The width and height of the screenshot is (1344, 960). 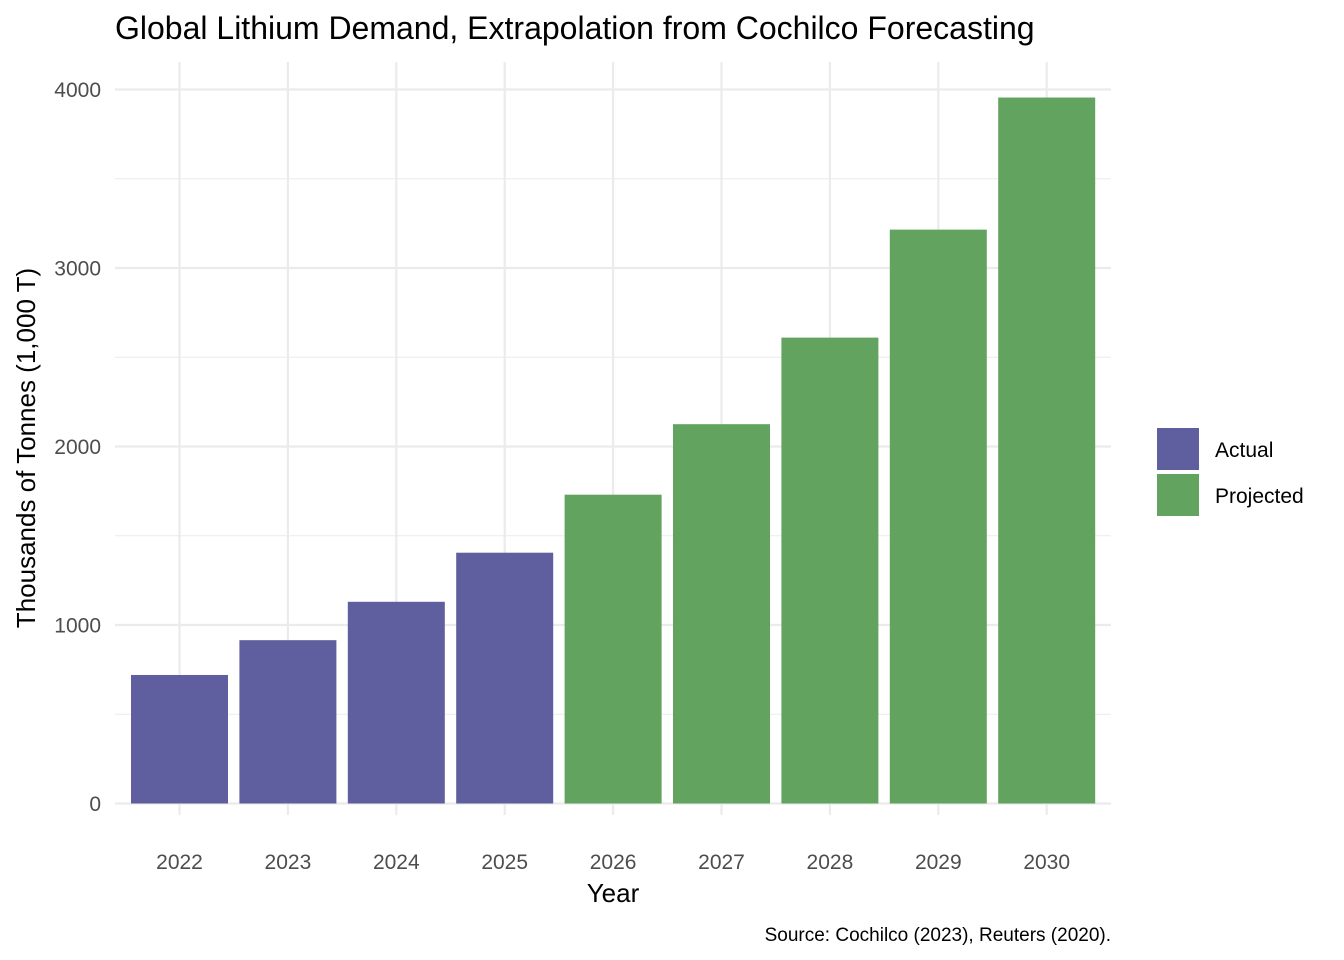 What do you see at coordinates (1244, 450) in the screenshot?
I see `legend-label: Actual` at bounding box center [1244, 450].